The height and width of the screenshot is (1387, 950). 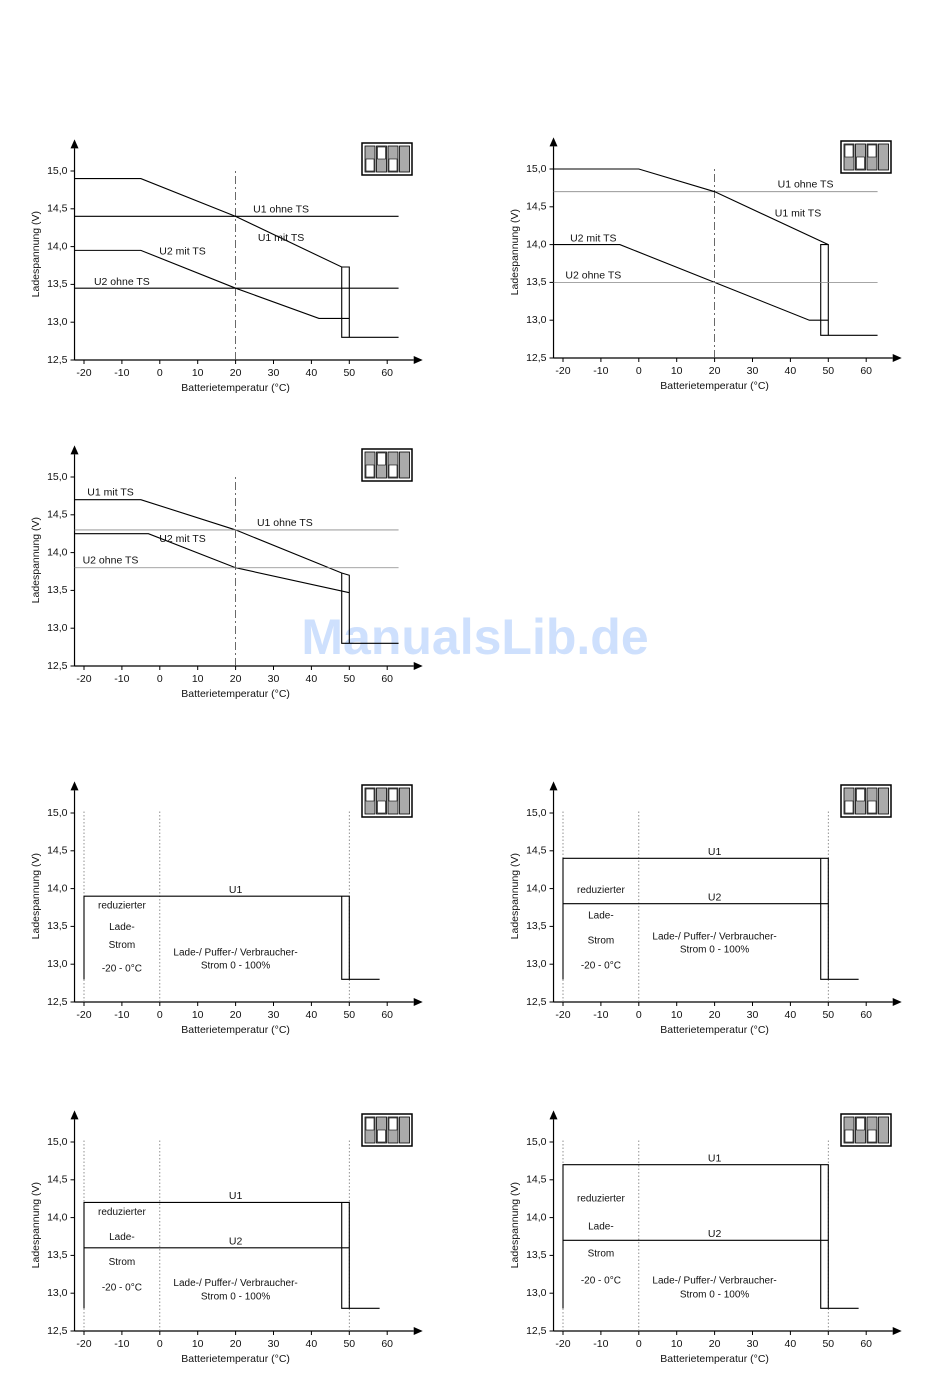 I want to click on watermark: ManualsLib.de, so click(x=474, y=637).